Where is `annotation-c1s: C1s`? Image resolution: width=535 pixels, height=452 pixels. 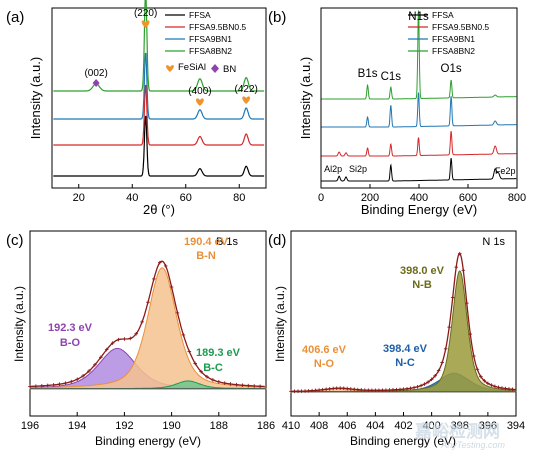
annotation-c1s: C1s is located at coordinates (391, 77).